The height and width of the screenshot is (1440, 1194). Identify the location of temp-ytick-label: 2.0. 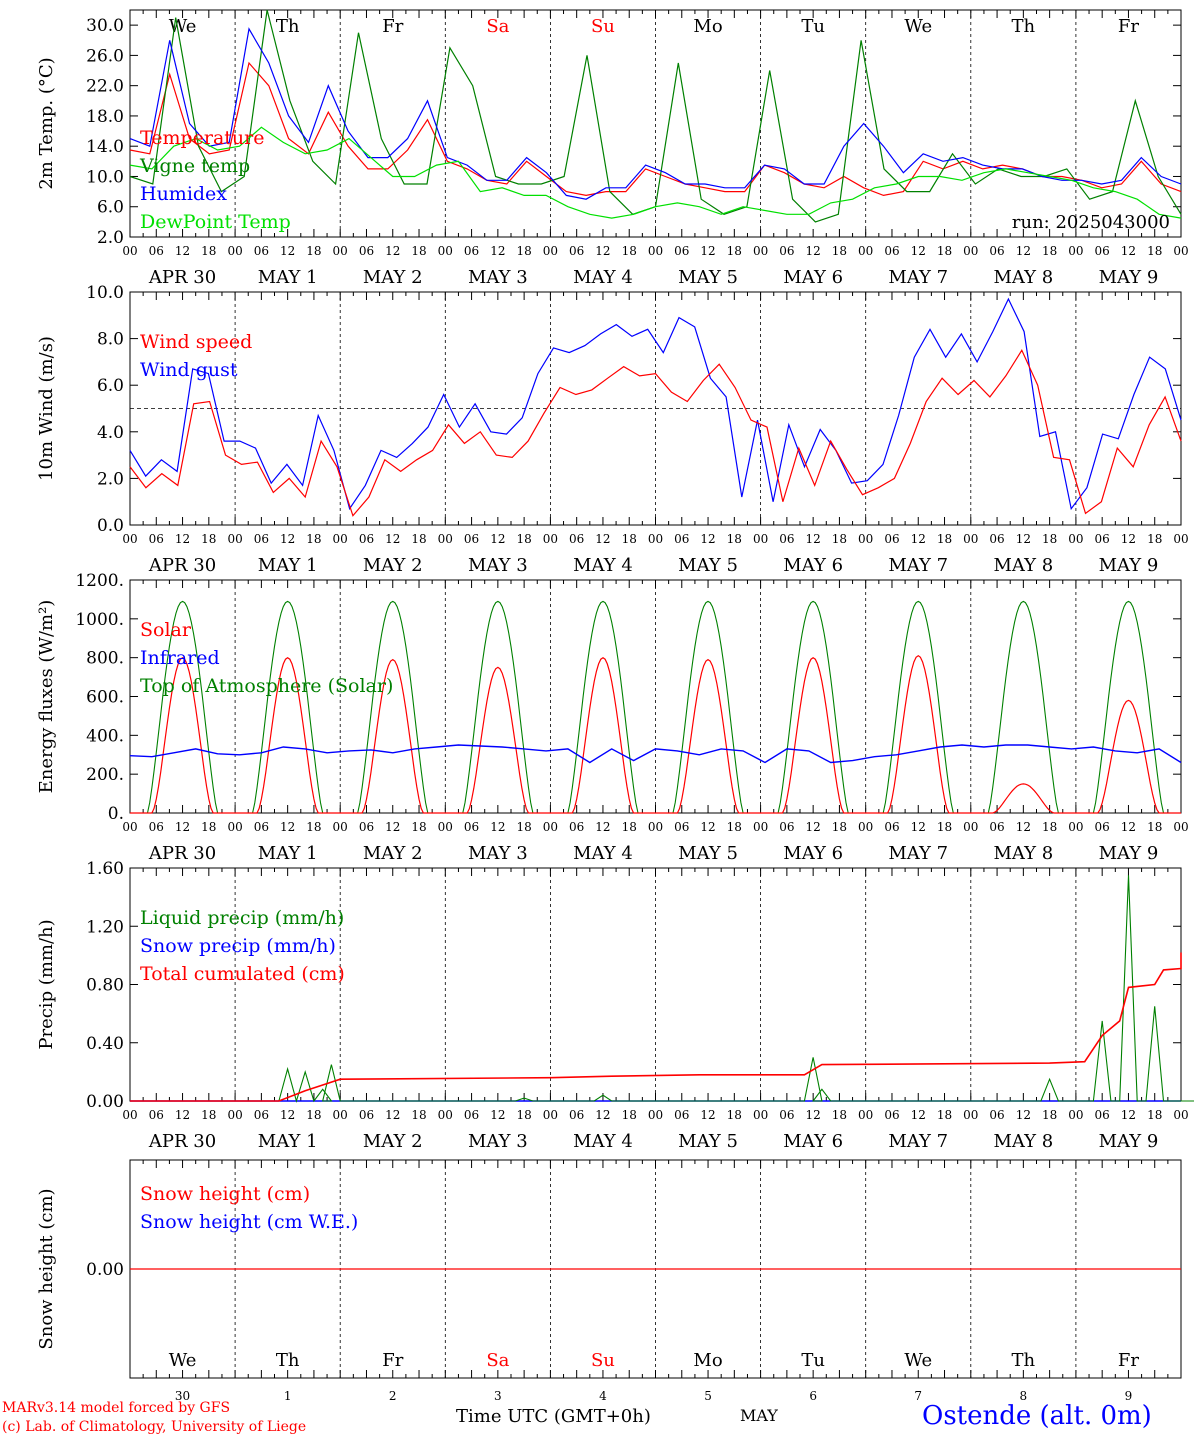
(110, 238).